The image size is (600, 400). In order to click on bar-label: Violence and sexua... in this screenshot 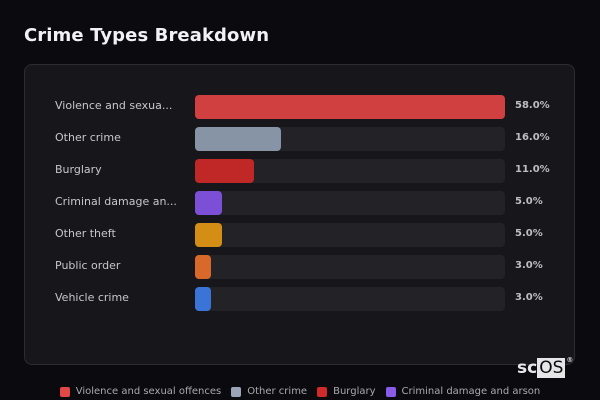, I will do `click(114, 105)`.